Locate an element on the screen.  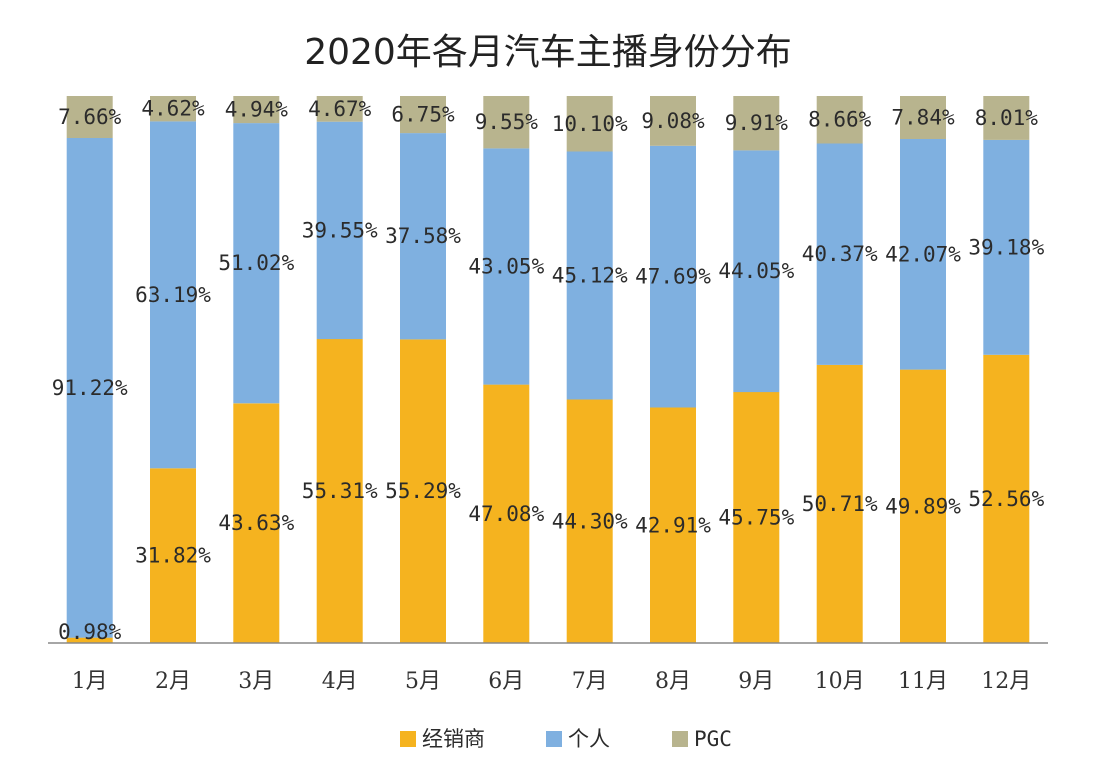
data-label-individual-8: 47.69% is located at coordinates (673, 277).